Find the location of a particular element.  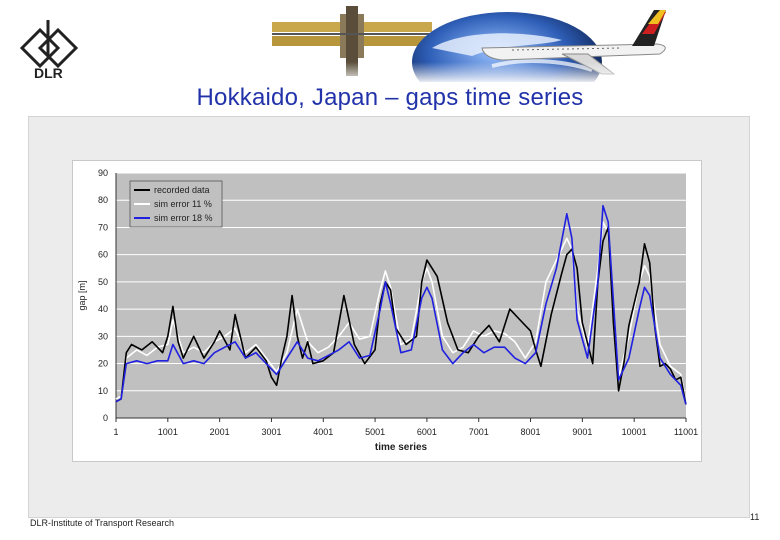

footer-institute: DLR-Institute of Transport Research is located at coordinates (102, 523).